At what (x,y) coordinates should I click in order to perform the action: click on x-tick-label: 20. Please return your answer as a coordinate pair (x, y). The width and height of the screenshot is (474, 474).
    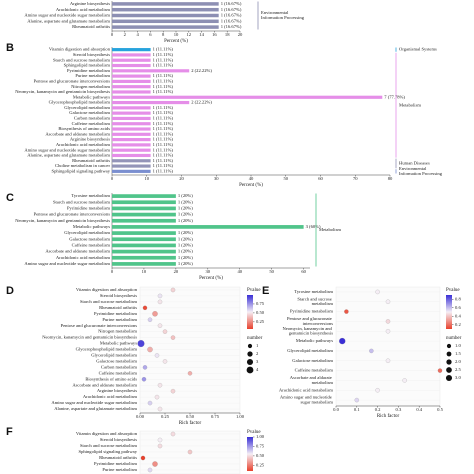
    Looking at the image, I should click on (181, 178).